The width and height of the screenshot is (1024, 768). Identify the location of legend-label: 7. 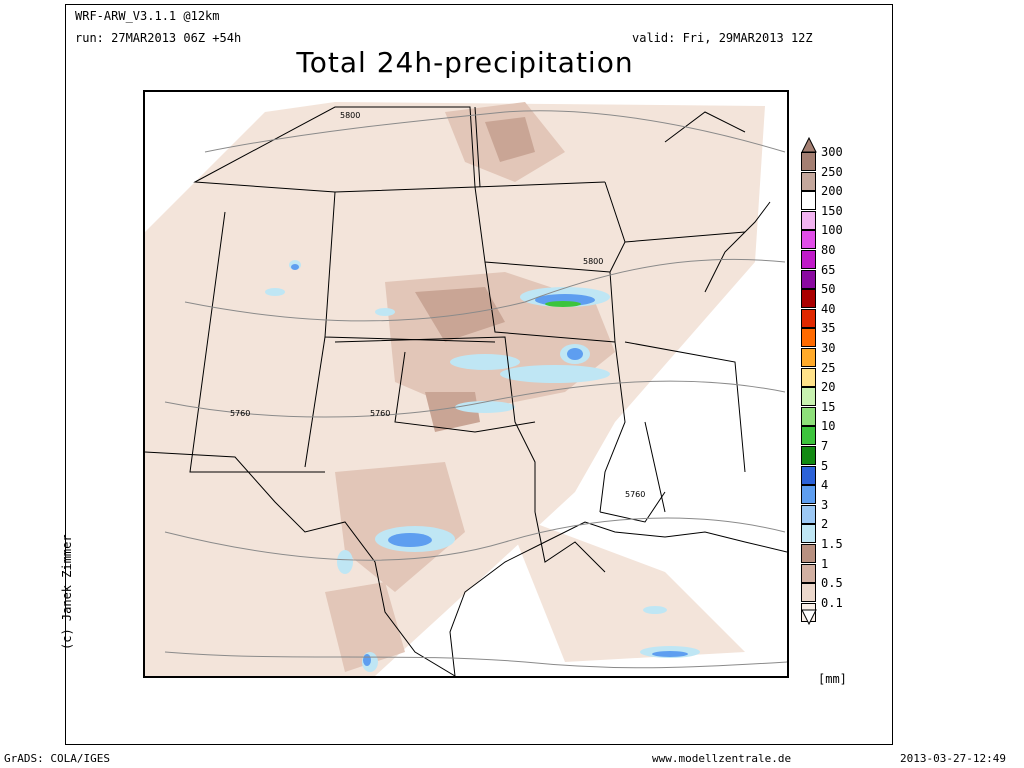
(825, 446).